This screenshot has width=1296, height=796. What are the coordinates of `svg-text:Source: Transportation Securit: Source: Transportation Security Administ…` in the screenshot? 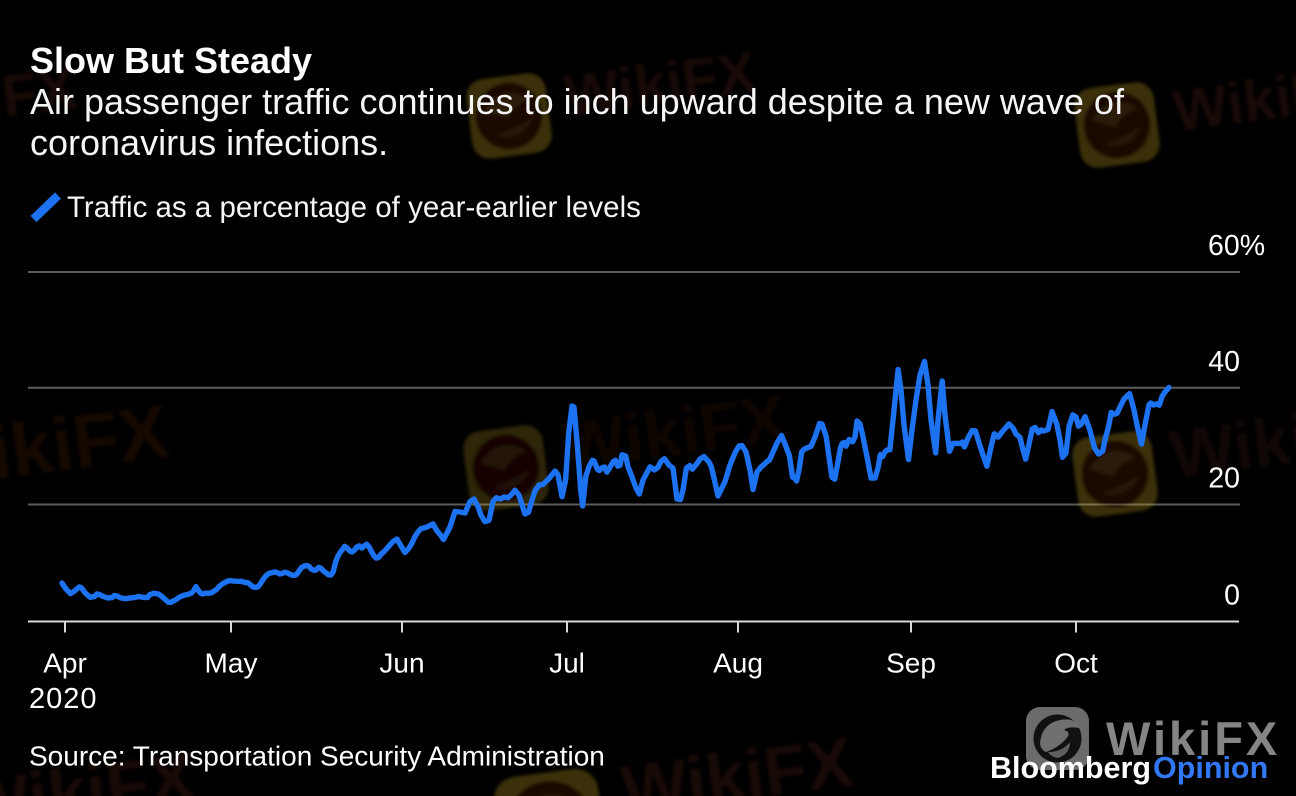 It's located at (317, 756).